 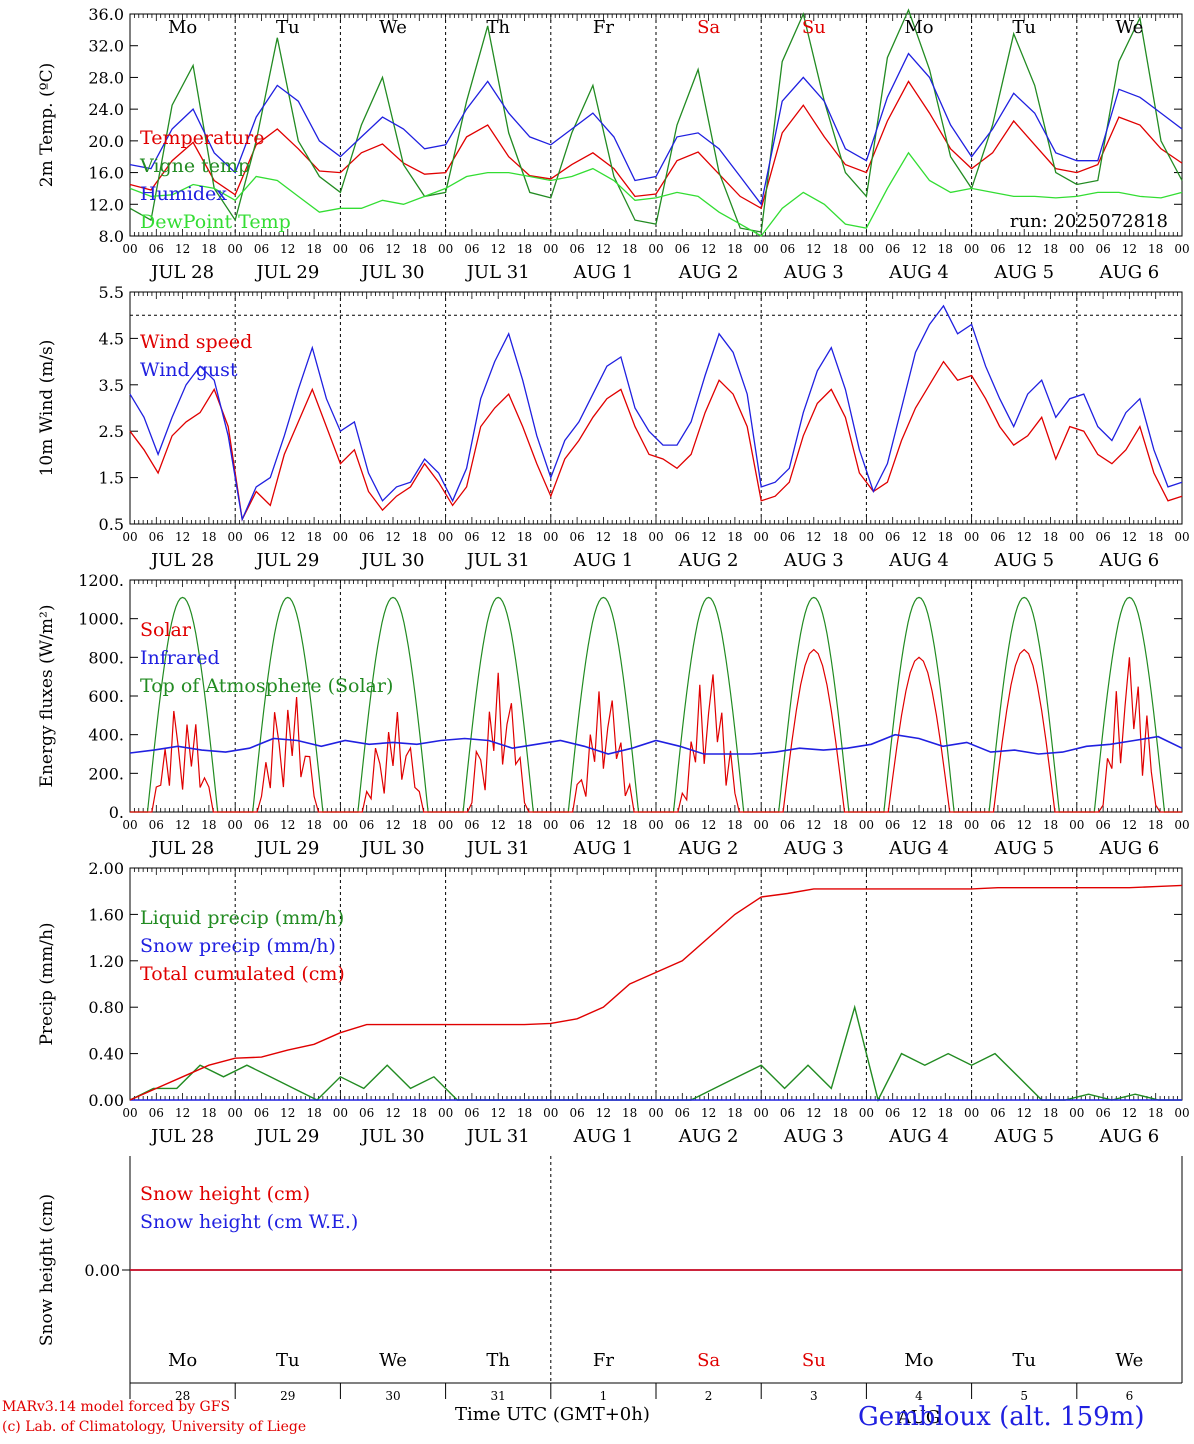 I want to click on time-axis-label: Time UTC (GMT+0h), so click(x=552, y=1414).